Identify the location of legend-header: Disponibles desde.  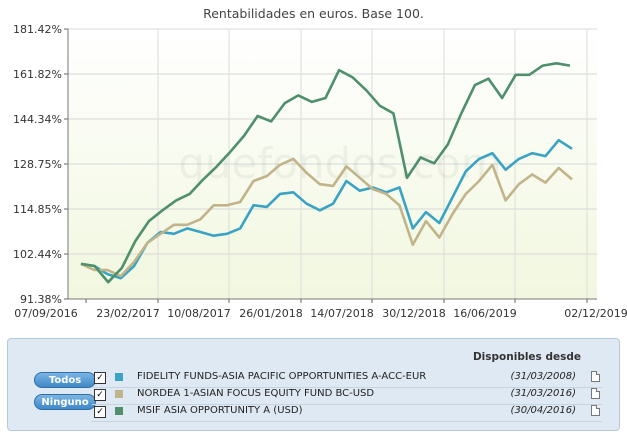
(526, 357).